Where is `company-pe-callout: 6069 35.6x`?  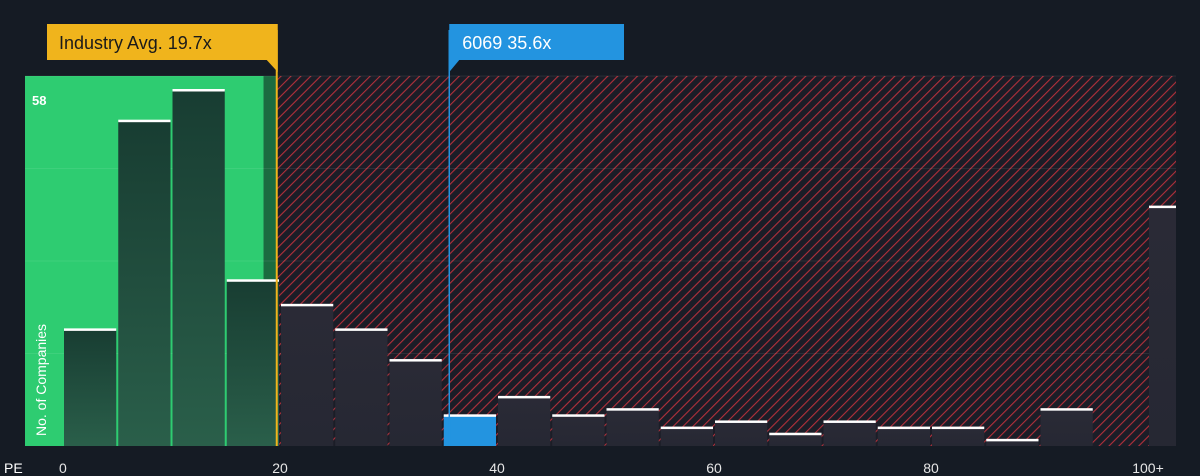
company-pe-callout: 6069 35.6x is located at coordinates (536, 48).